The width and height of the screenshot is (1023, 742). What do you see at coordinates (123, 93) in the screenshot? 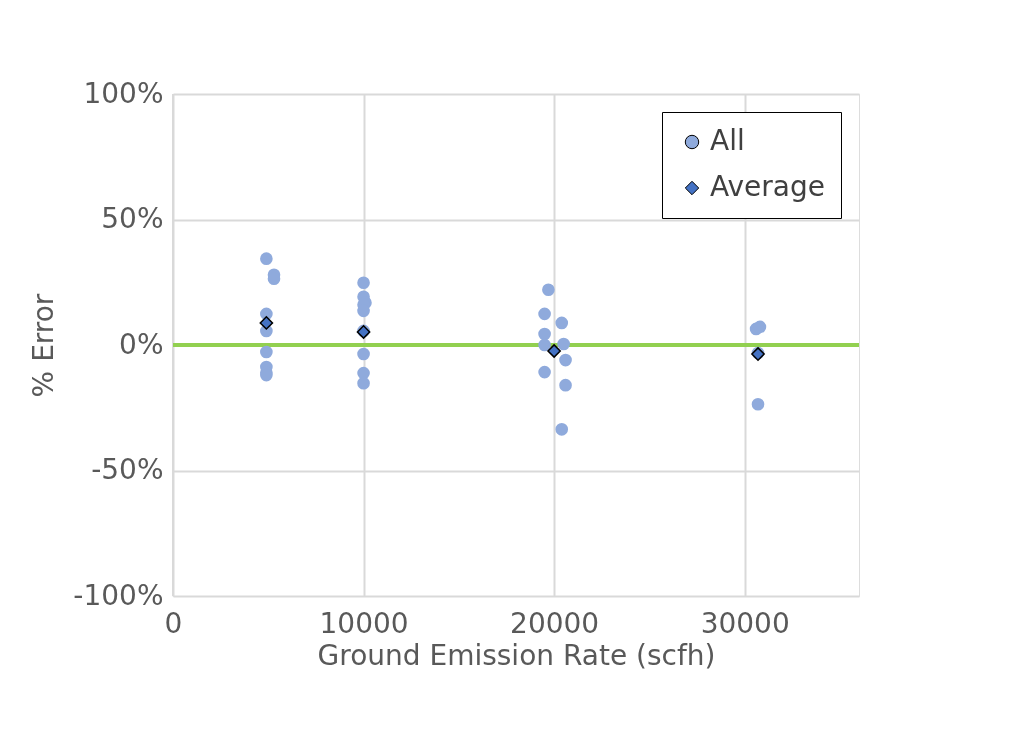
I see `y-tick-label: 100%` at bounding box center [123, 93].